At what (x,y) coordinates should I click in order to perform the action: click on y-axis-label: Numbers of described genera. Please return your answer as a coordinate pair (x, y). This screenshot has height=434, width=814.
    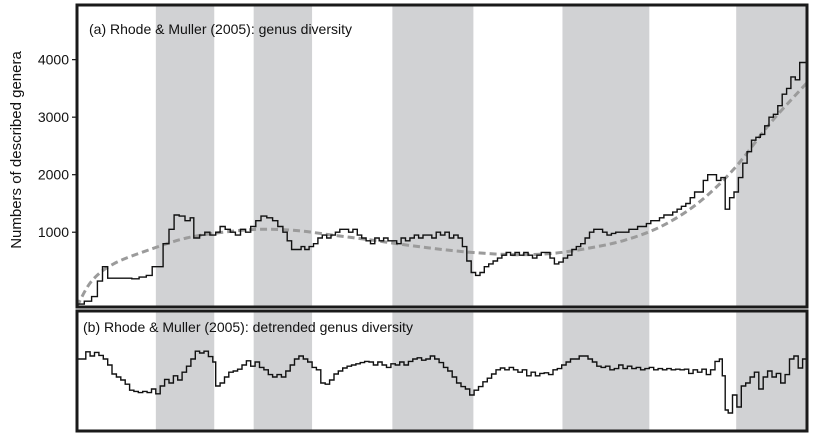
    Looking at the image, I should click on (16, 150).